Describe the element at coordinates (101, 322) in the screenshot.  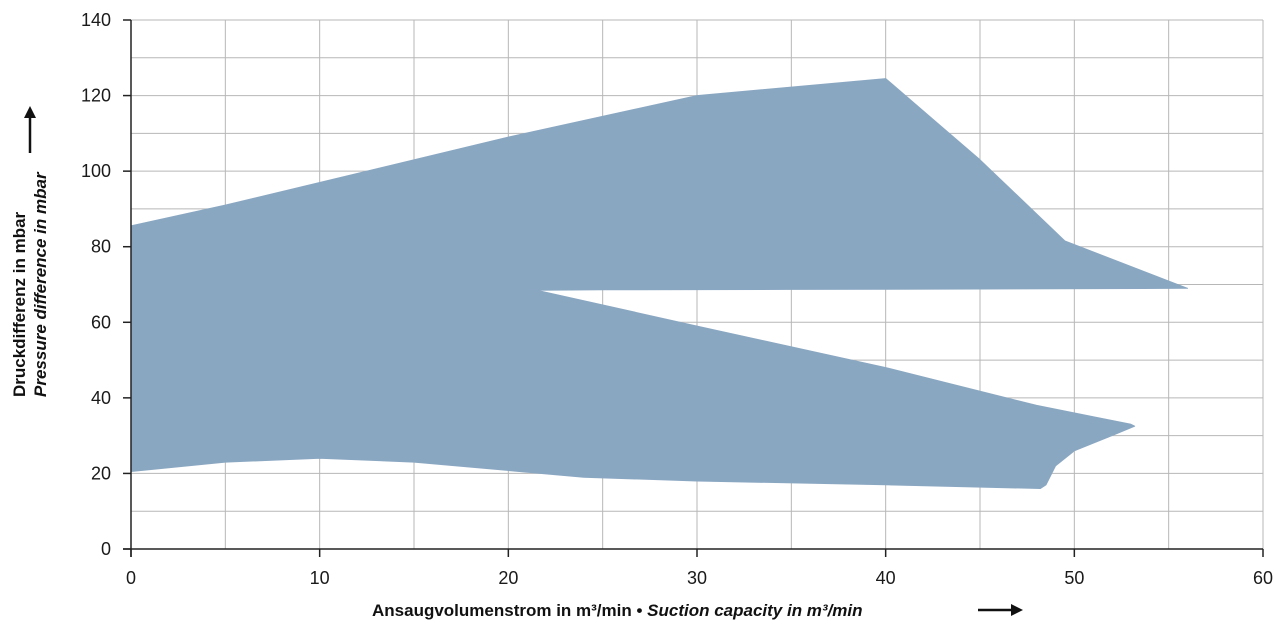
I see `y-tick-label: 60` at that location.